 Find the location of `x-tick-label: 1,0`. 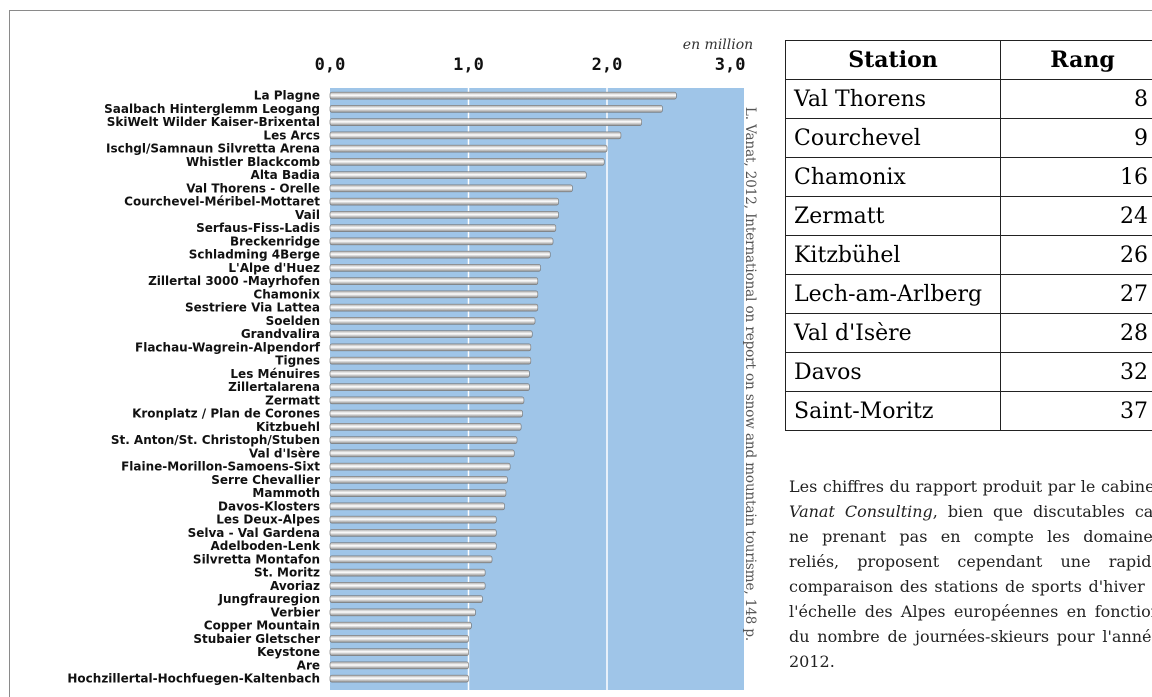

x-tick-label: 1,0 is located at coordinates (468, 65).